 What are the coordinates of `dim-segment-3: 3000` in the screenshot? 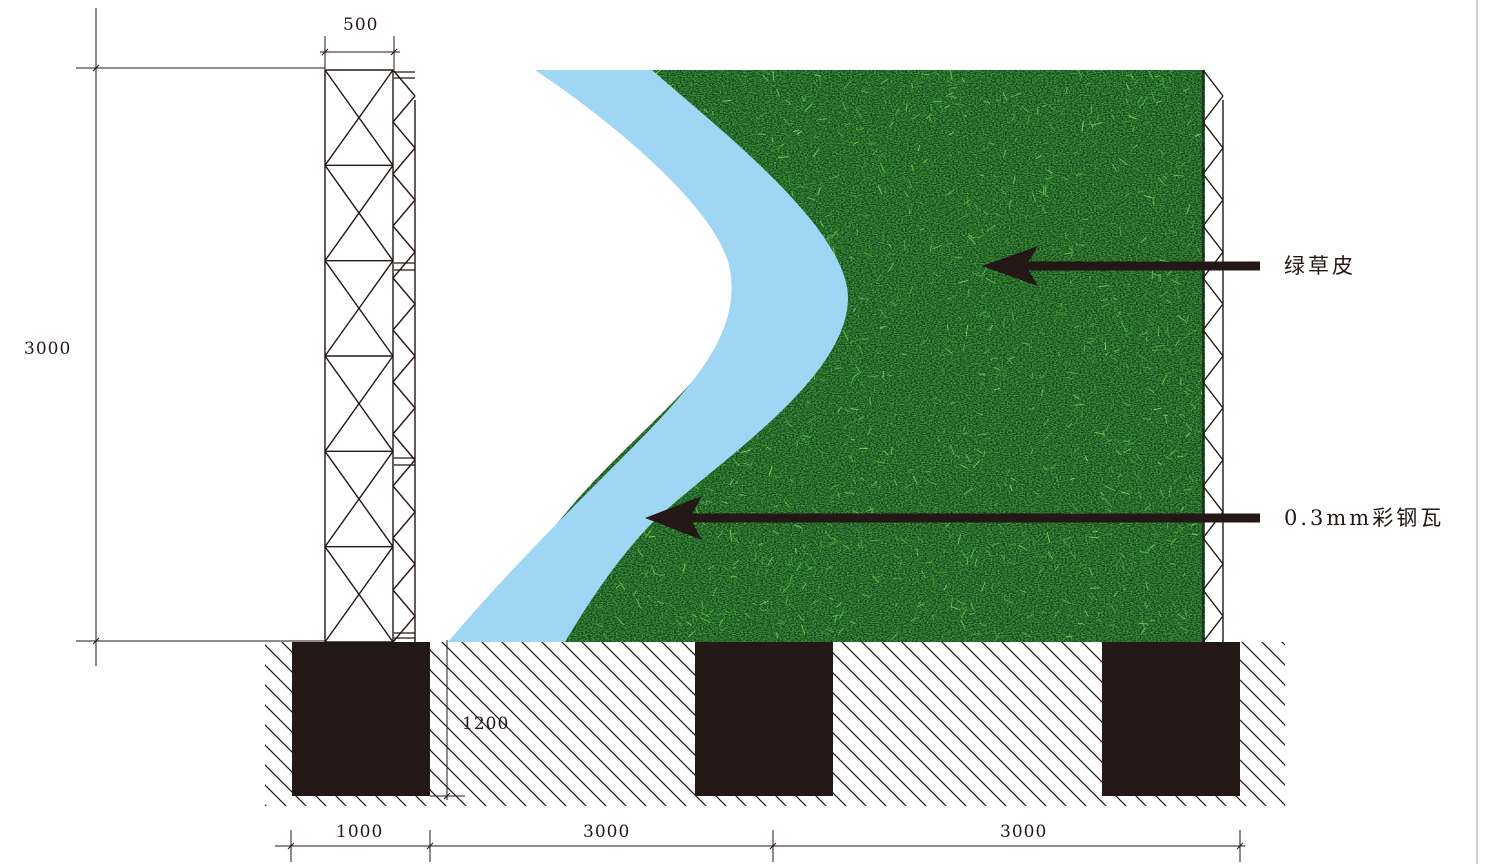 It's located at (1023, 832).